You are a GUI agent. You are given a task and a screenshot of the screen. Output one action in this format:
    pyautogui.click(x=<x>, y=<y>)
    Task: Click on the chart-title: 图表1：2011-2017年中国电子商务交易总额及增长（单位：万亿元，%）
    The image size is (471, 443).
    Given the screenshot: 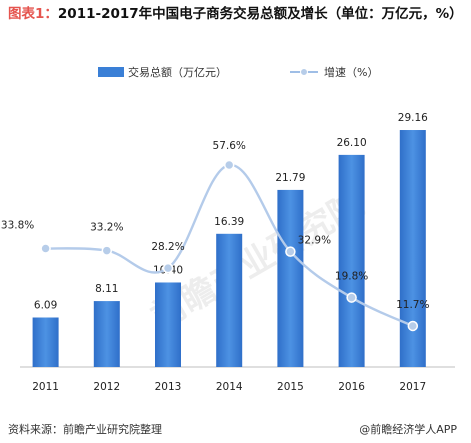 What is the action you would take?
    pyautogui.click(x=235, y=14)
    